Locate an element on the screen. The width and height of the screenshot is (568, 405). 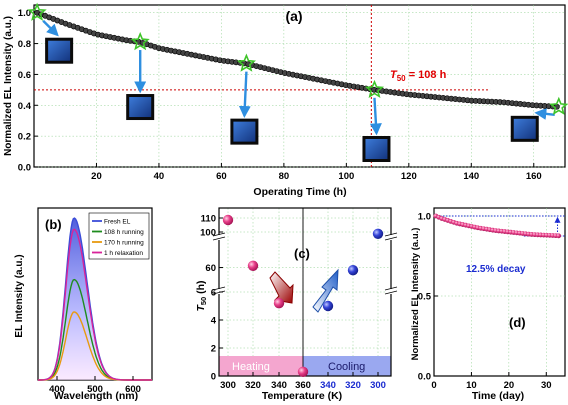
x-tick-label: 100 is located at coordinates (346, 176).